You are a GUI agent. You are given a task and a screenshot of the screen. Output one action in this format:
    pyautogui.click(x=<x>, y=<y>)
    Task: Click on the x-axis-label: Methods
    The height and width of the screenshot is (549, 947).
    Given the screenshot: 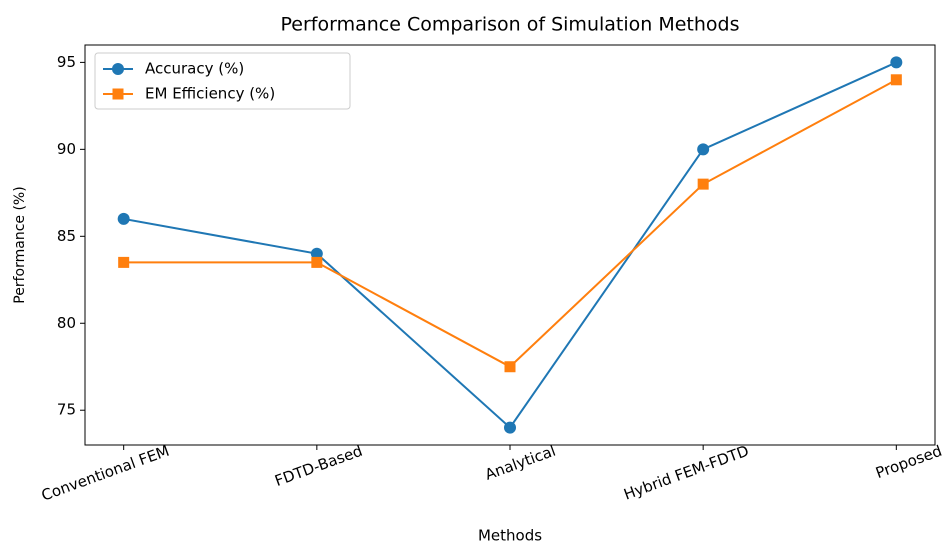 What is the action you would take?
    pyautogui.click(x=510, y=536)
    